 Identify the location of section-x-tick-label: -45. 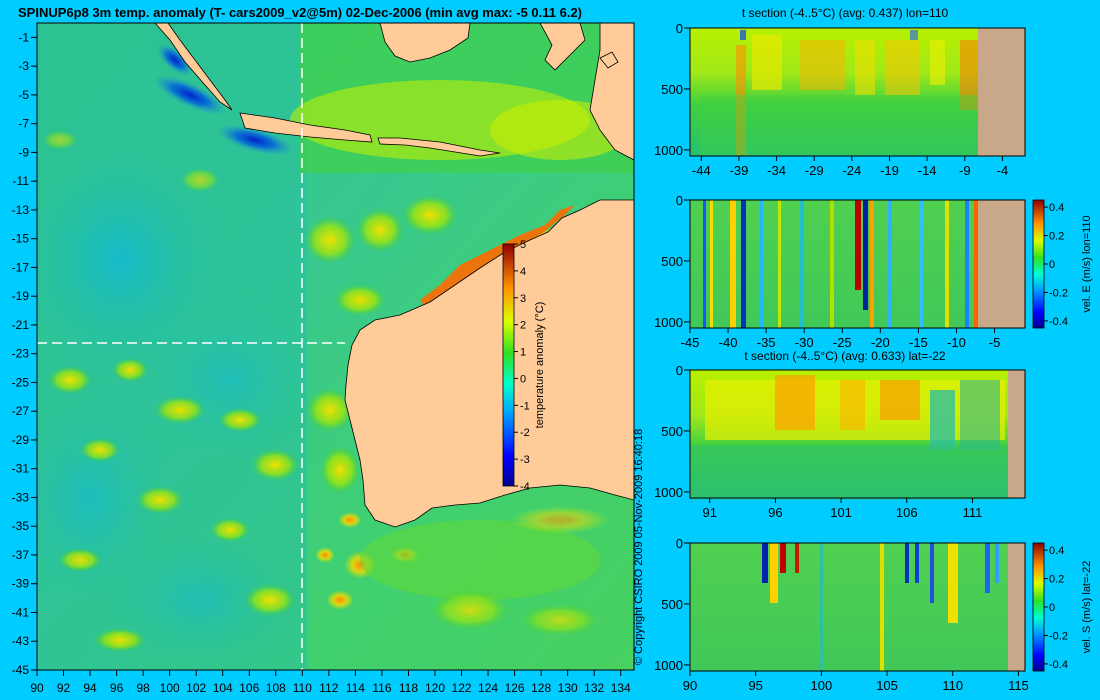
(690, 342).